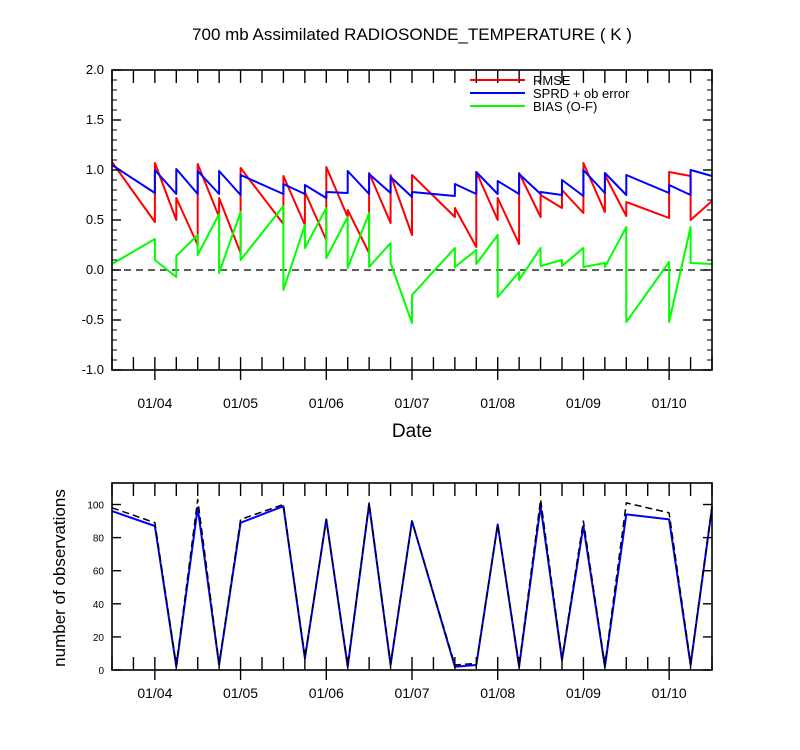 This screenshot has width=800, height=750. What do you see at coordinates (99, 539) in the screenshot?
I see `y-tick-label: 80` at bounding box center [99, 539].